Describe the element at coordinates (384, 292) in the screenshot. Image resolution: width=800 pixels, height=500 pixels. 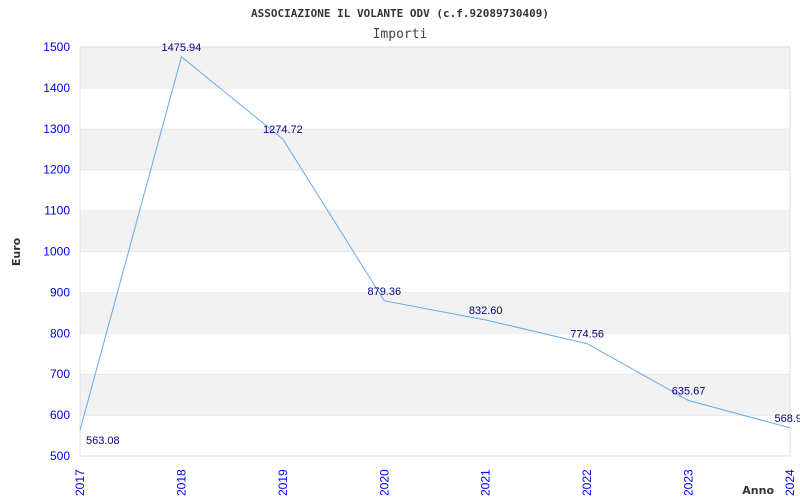
I see `data-label: 879.36` at that location.